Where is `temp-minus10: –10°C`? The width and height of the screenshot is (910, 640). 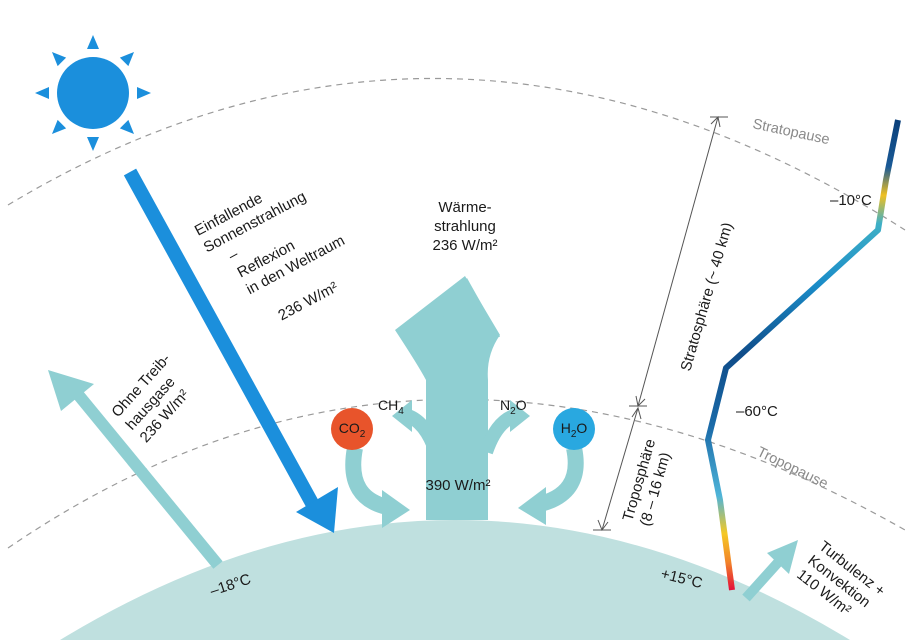
temp-minus10: –10°C is located at coordinates (851, 200).